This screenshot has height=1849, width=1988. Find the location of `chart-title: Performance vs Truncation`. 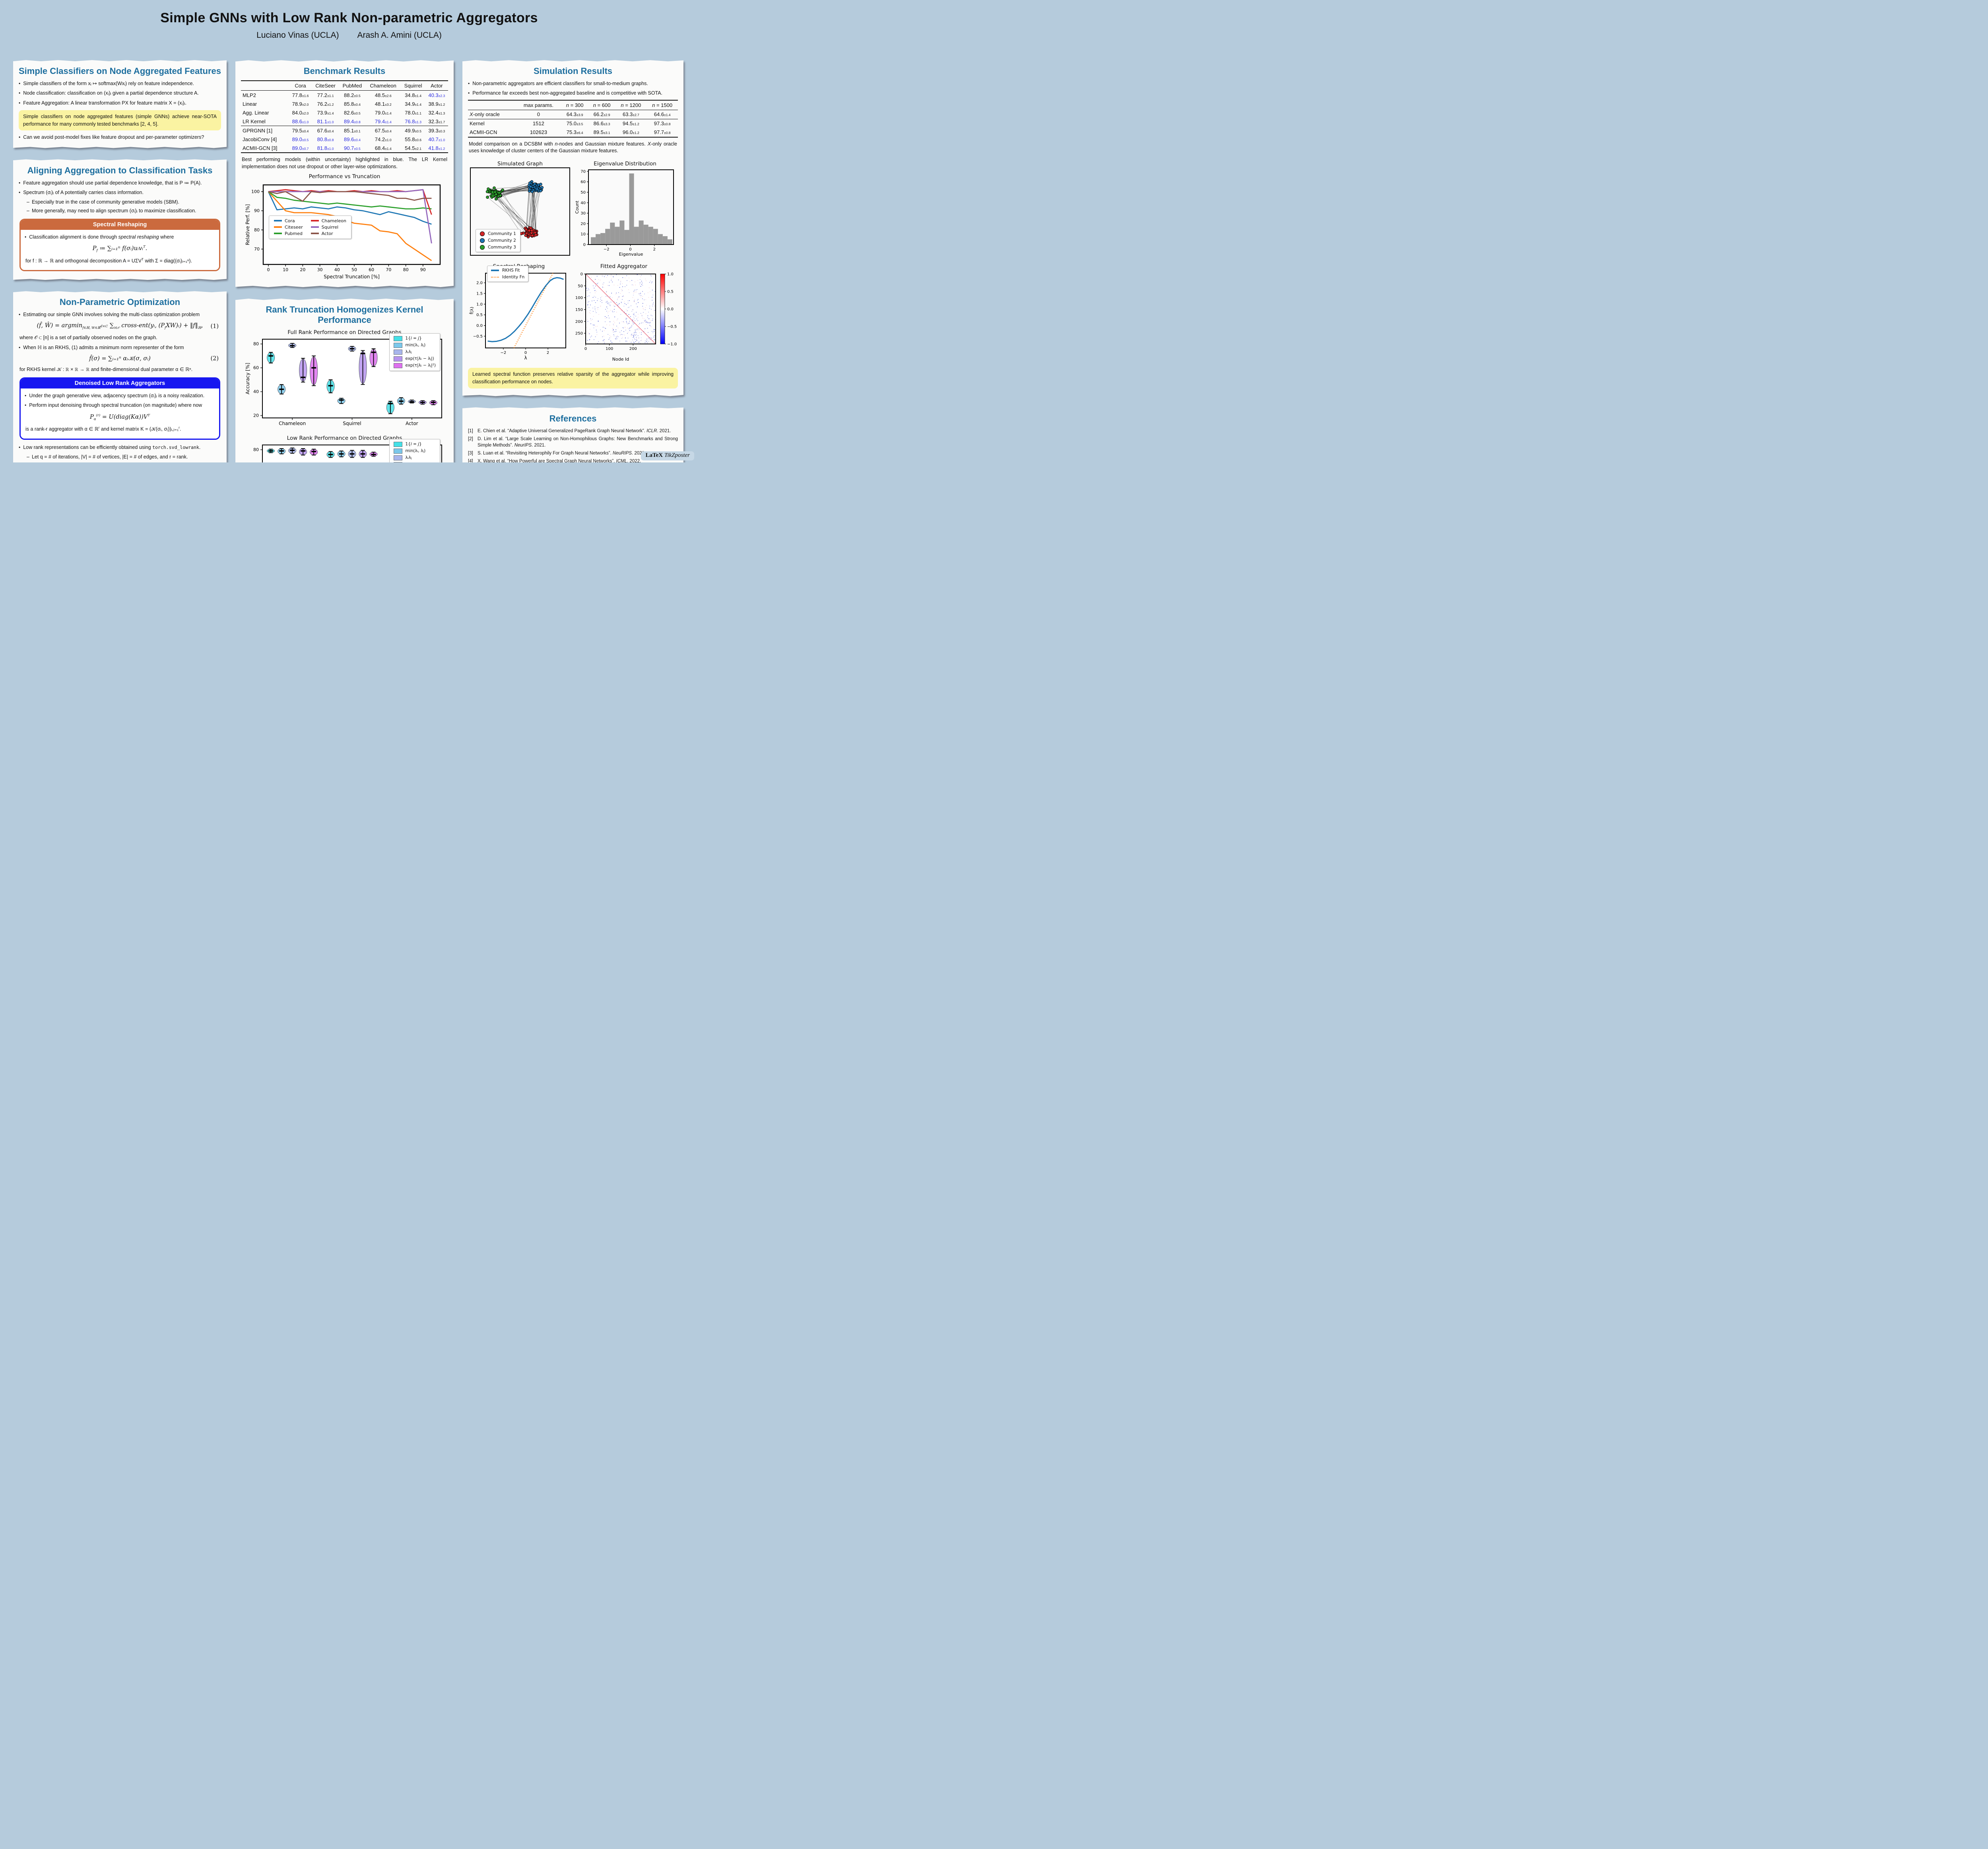

chart-title: Performance vs Truncation is located at coordinates (345, 177).